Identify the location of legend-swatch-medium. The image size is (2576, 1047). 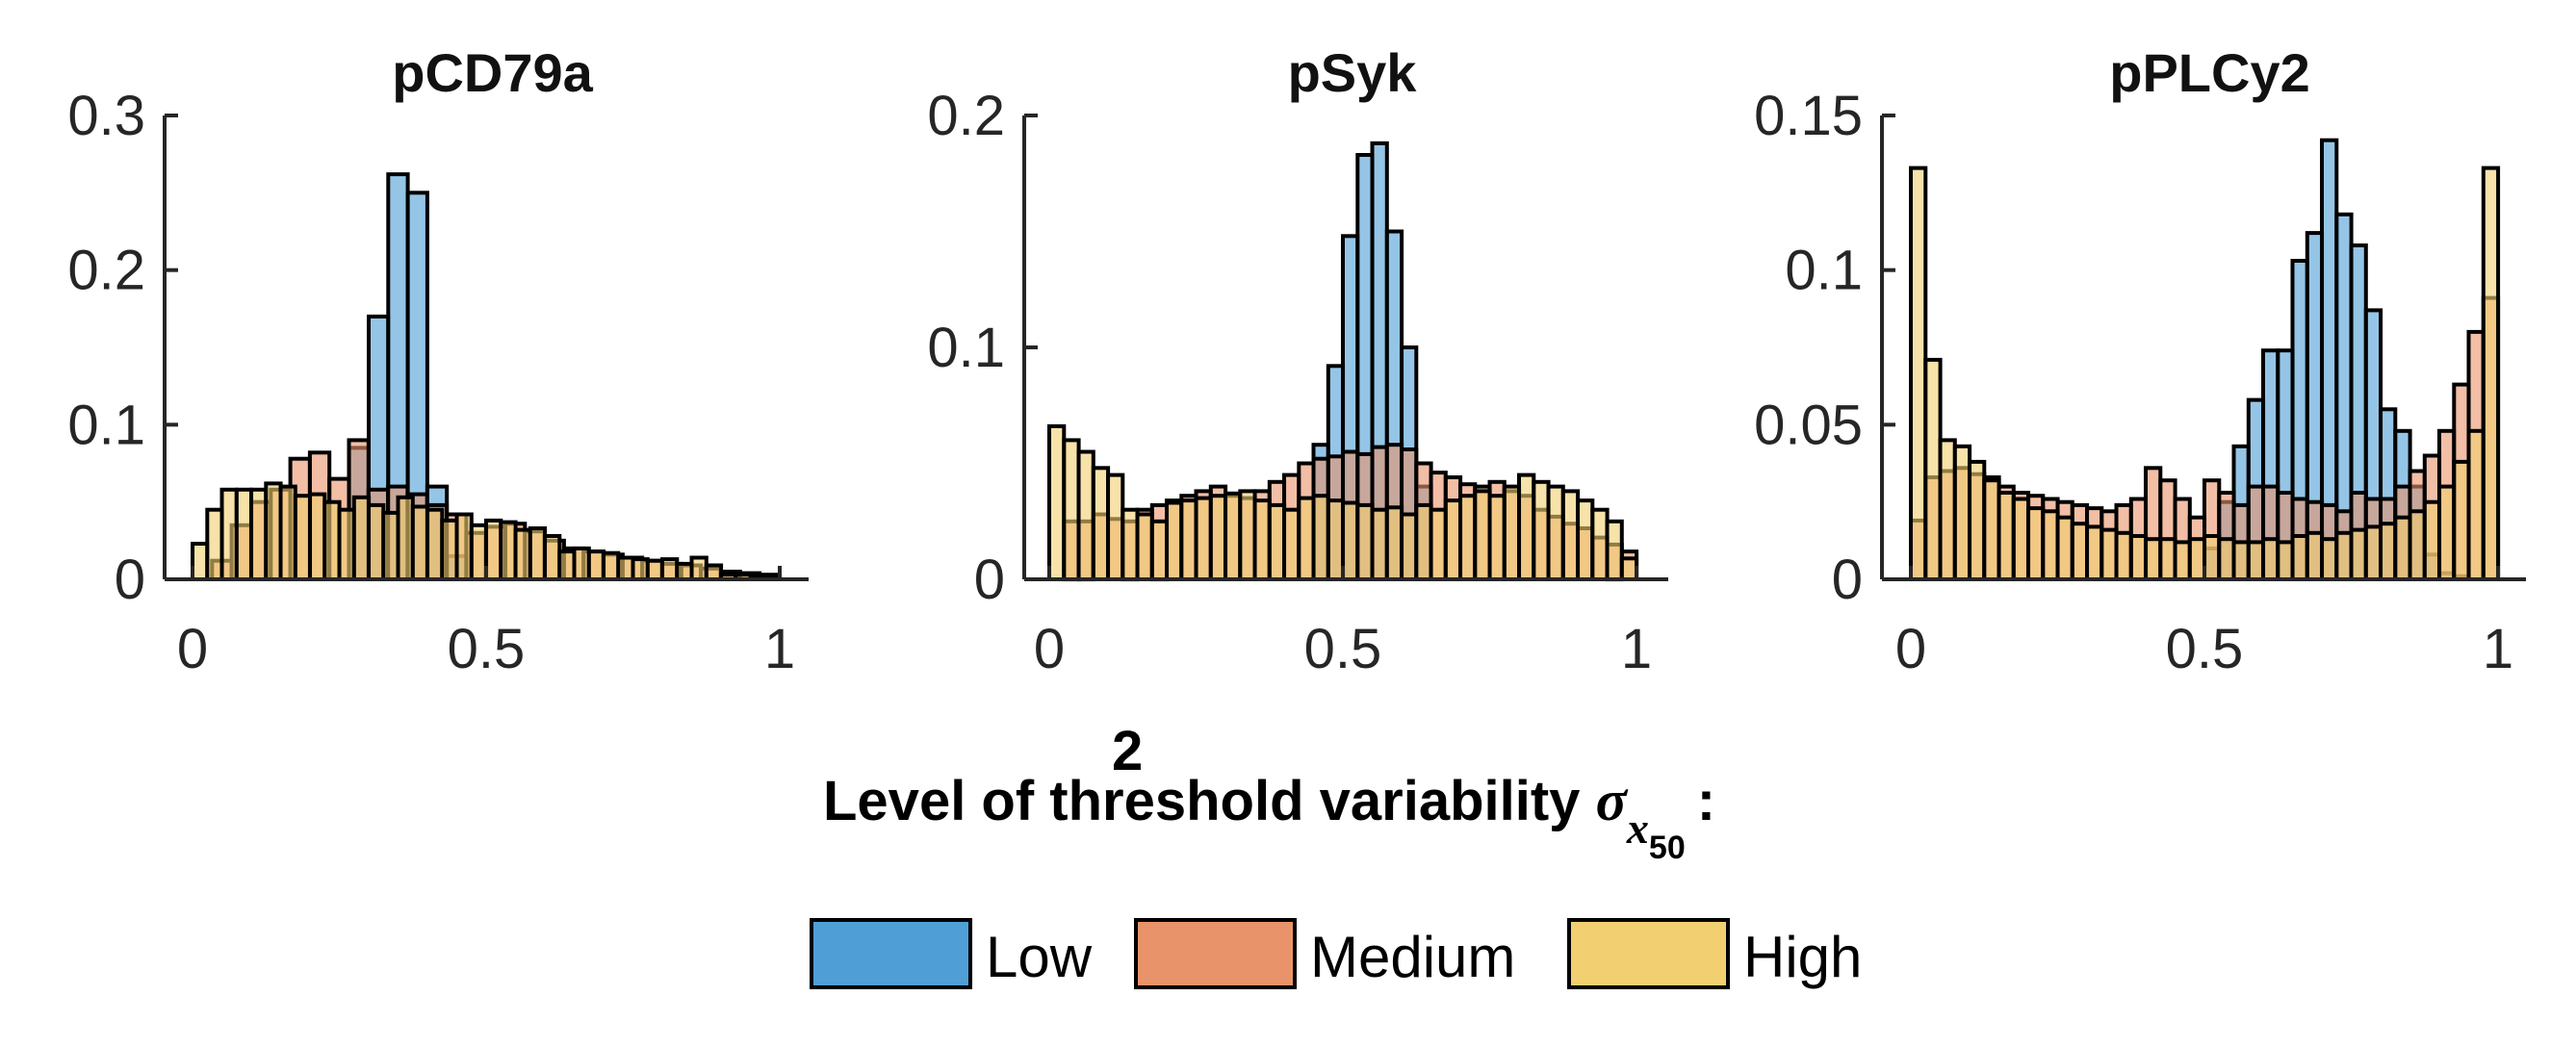
(1215, 953).